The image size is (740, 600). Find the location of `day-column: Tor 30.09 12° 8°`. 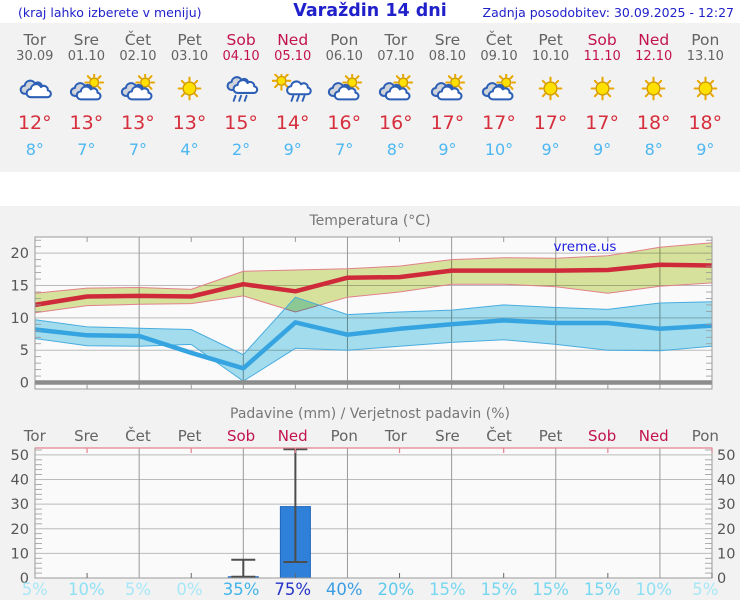

day-column: Tor 30.09 12° 8° is located at coordinates (35, 97).